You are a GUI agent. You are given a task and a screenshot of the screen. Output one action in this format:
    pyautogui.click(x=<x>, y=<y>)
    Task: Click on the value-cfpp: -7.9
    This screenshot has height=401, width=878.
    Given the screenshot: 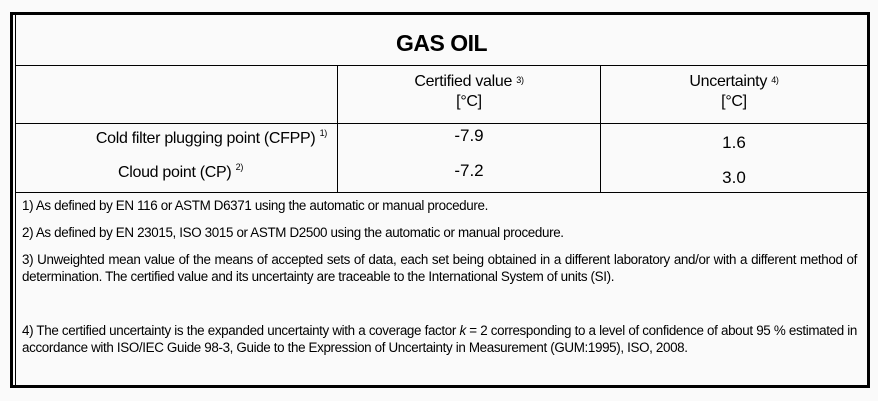 What is the action you would take?
    pyautogui.click(x=469, y=135)
    